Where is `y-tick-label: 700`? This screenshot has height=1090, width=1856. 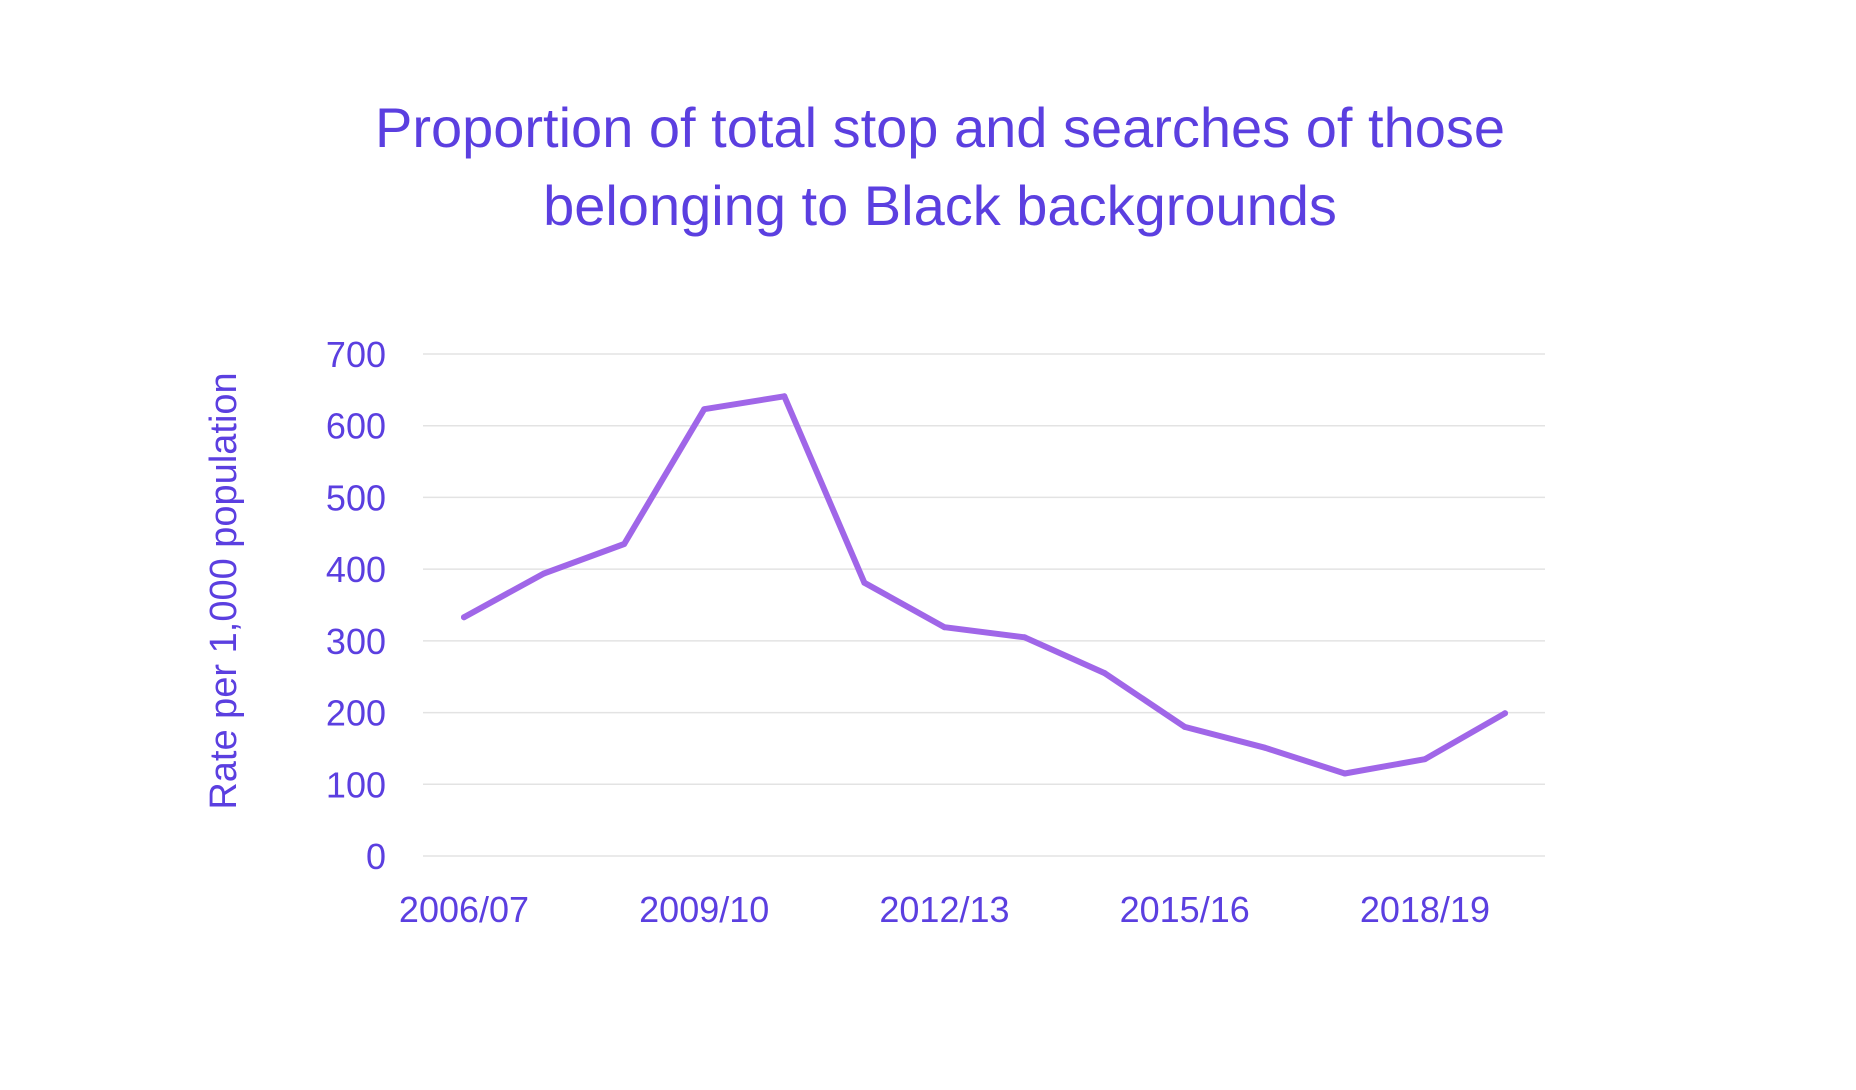 y-tick-label: 700 is located at coordinates (356, 354).